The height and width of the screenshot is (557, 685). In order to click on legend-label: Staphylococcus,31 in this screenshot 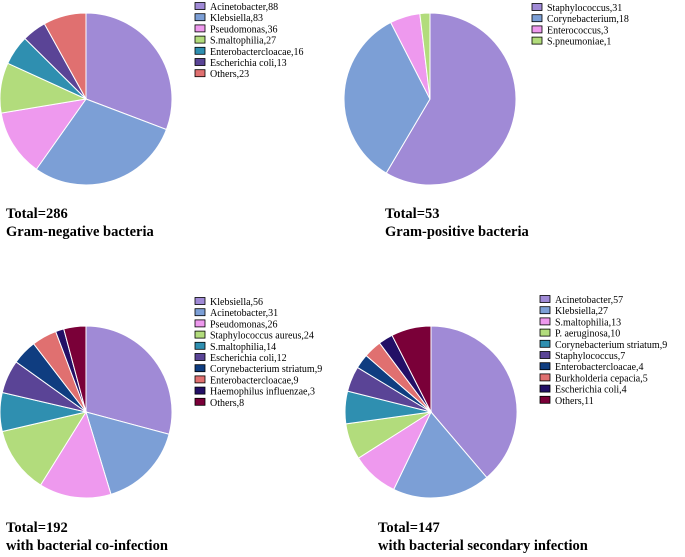, I will do `click(584, 8)`.